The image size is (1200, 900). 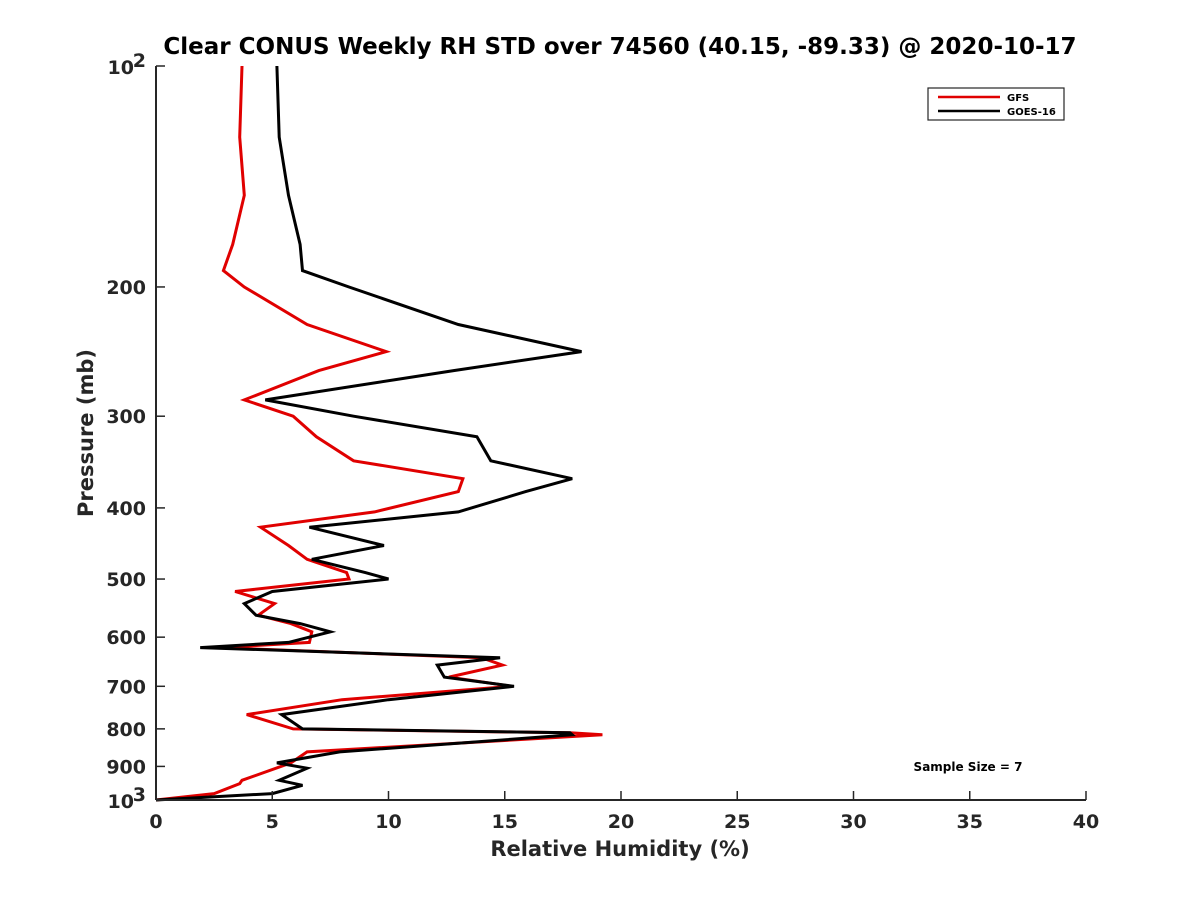 I want to click on y-tick-label: 800, so click(x=126, y=730).